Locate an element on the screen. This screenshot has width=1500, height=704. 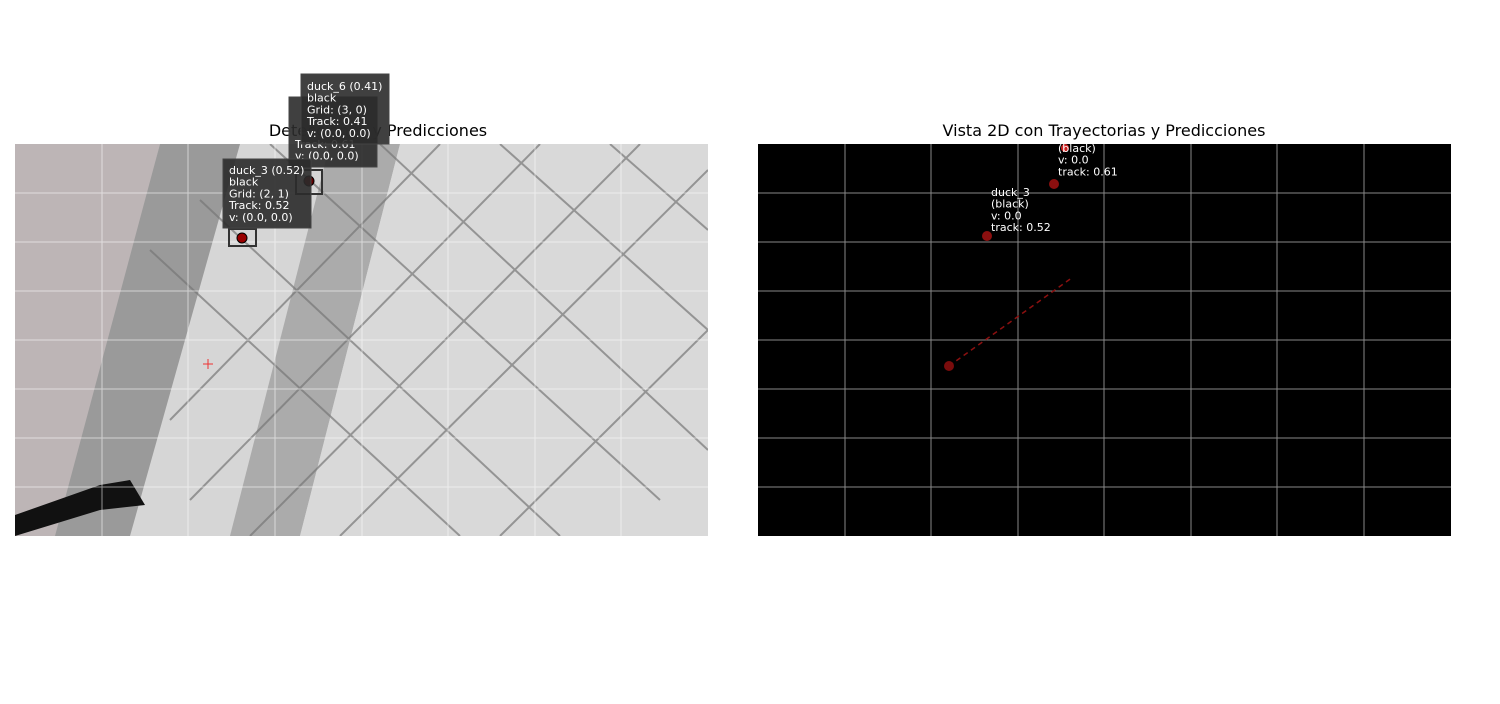
label-line: duck_3 is located at coordinates (1010, 192).